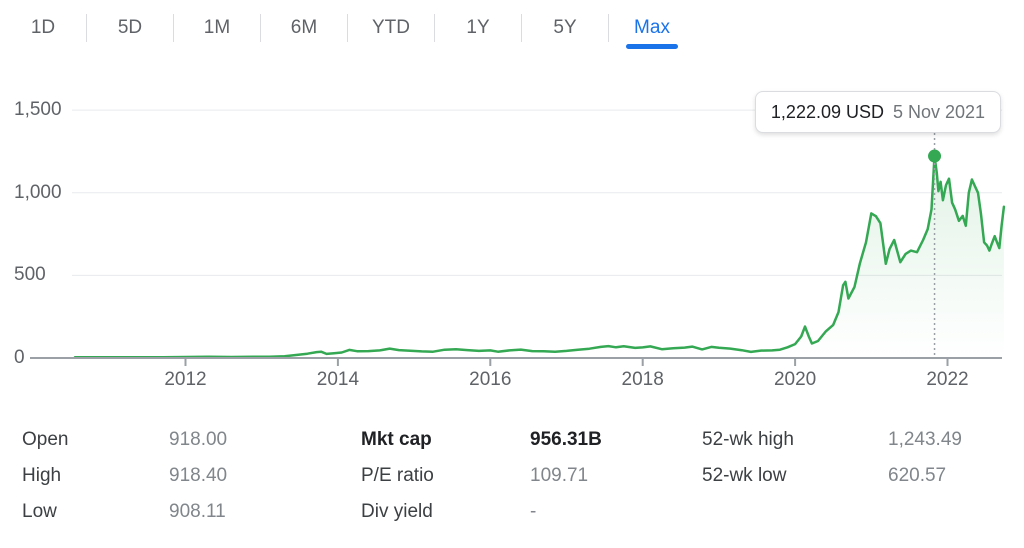 This screenshot has width=1024, height=548. I want to click on tab-1y: 1Y, so click(478, 28).